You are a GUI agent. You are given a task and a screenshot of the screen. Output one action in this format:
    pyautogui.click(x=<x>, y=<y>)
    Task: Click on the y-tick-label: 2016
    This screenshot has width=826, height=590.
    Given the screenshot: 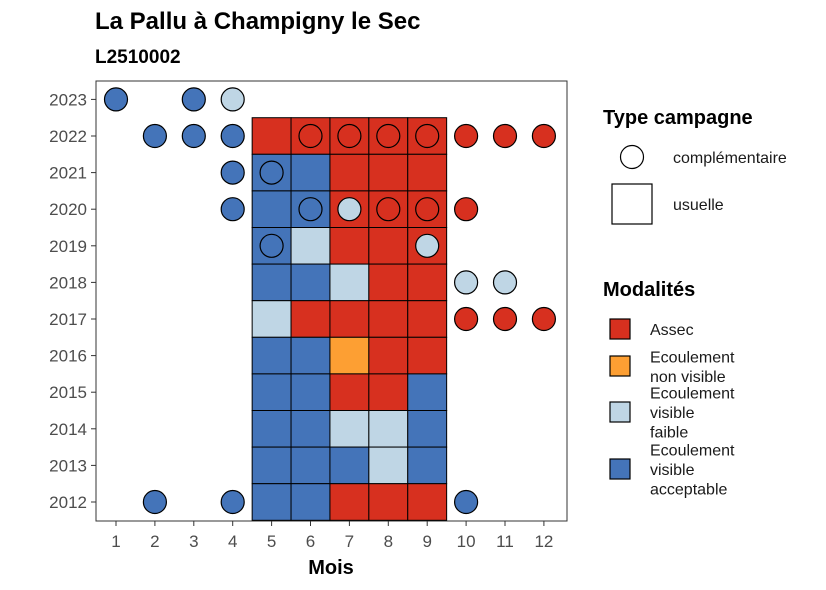 What is the action you would take?
    pyautogui.click(x=68, y=356)
    